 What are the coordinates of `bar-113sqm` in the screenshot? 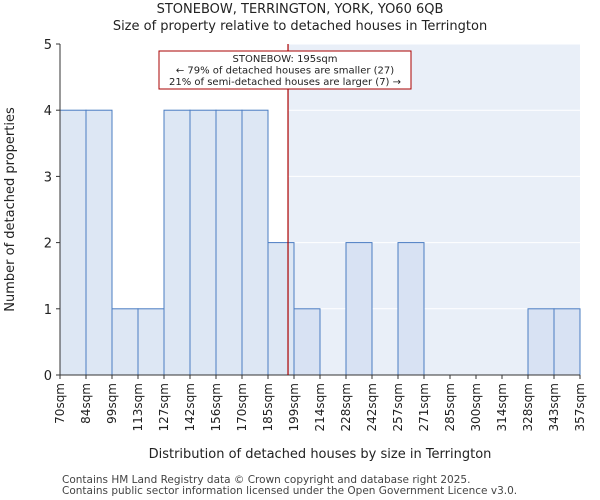 It's located at (151, 342).